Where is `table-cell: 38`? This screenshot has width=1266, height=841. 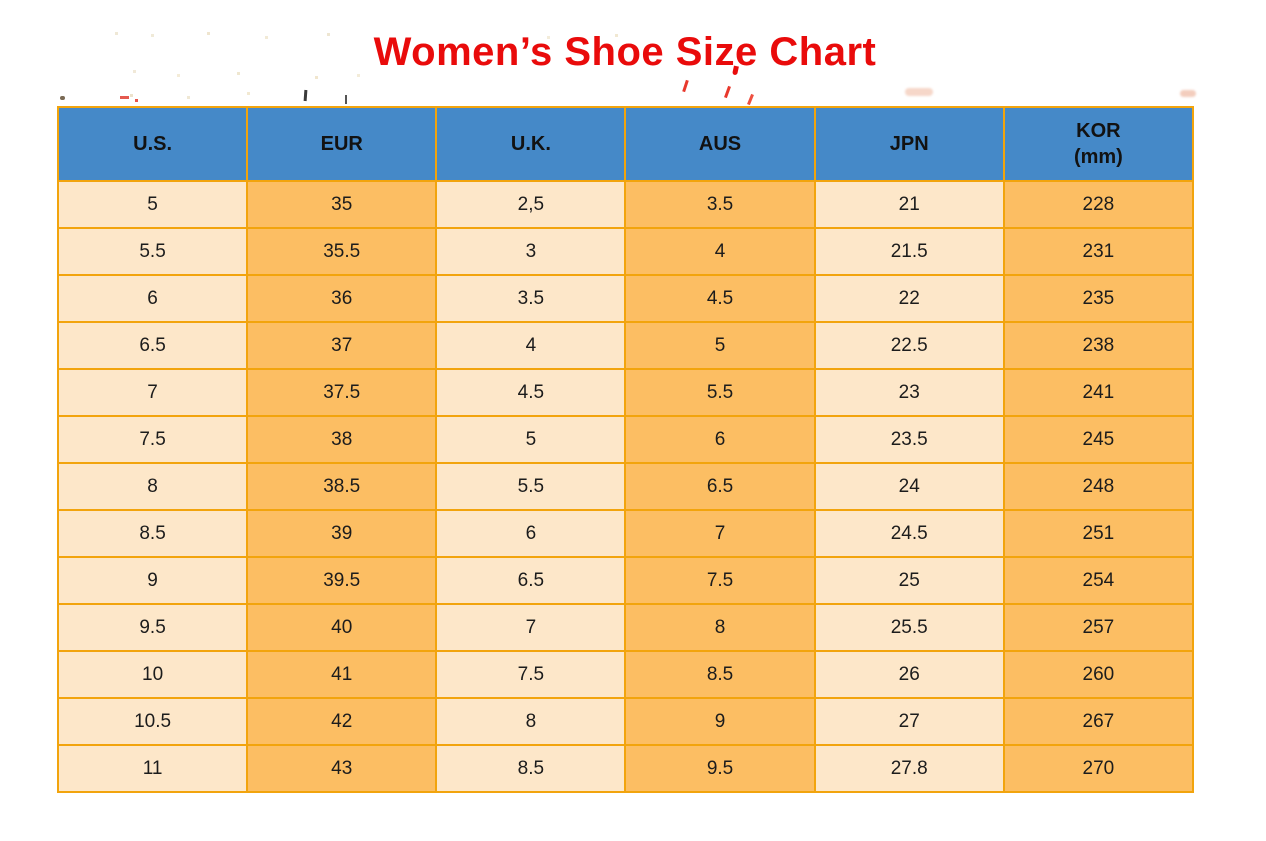
table-cell: 38 is located at coordinates (342, 439).